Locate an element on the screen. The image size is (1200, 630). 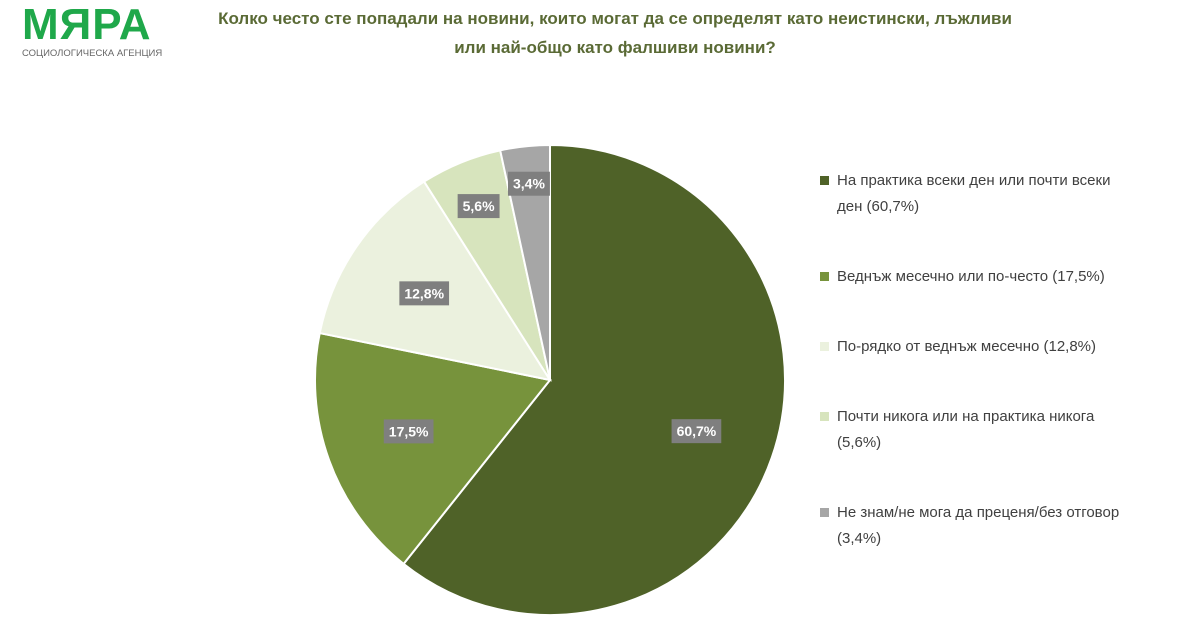
legend-item: По-рядко от веднъж месечно (12,8%) is located at coordinates (970, 347).